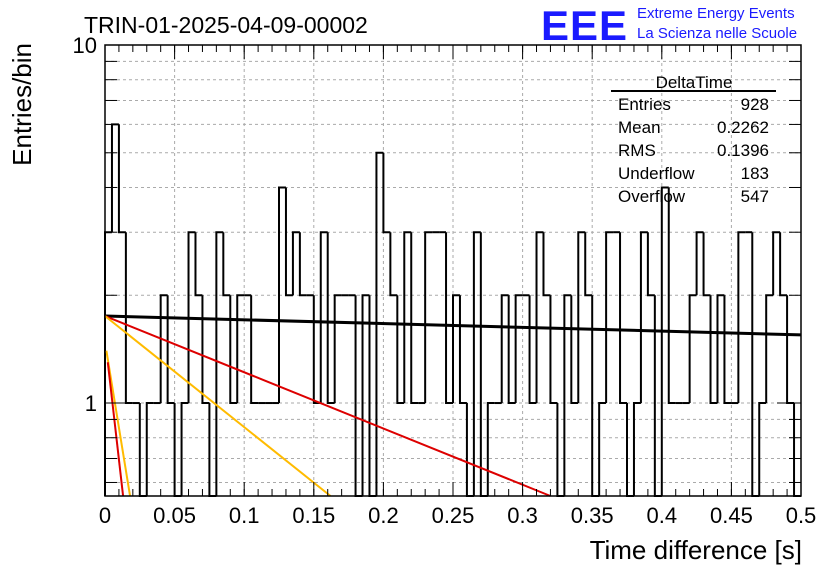 The width and height of the screenshot is (836, 572). What do you see at coordinates (743, 150) in the screenshot?
I see `stats-value: 0.1396` at bounding box center [743, 150].